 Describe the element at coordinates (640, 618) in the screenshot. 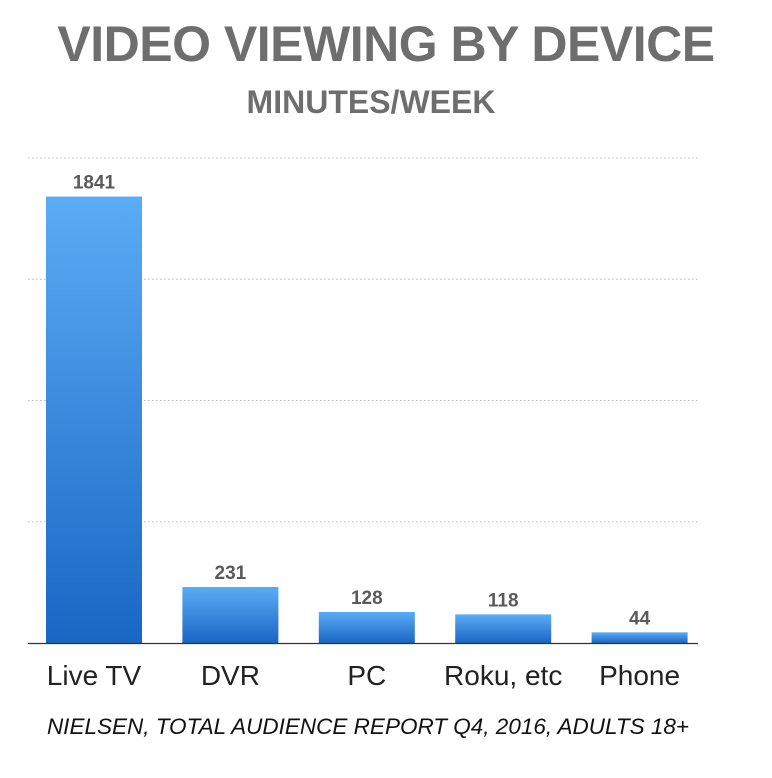

I see `data-label: 44` at that location.